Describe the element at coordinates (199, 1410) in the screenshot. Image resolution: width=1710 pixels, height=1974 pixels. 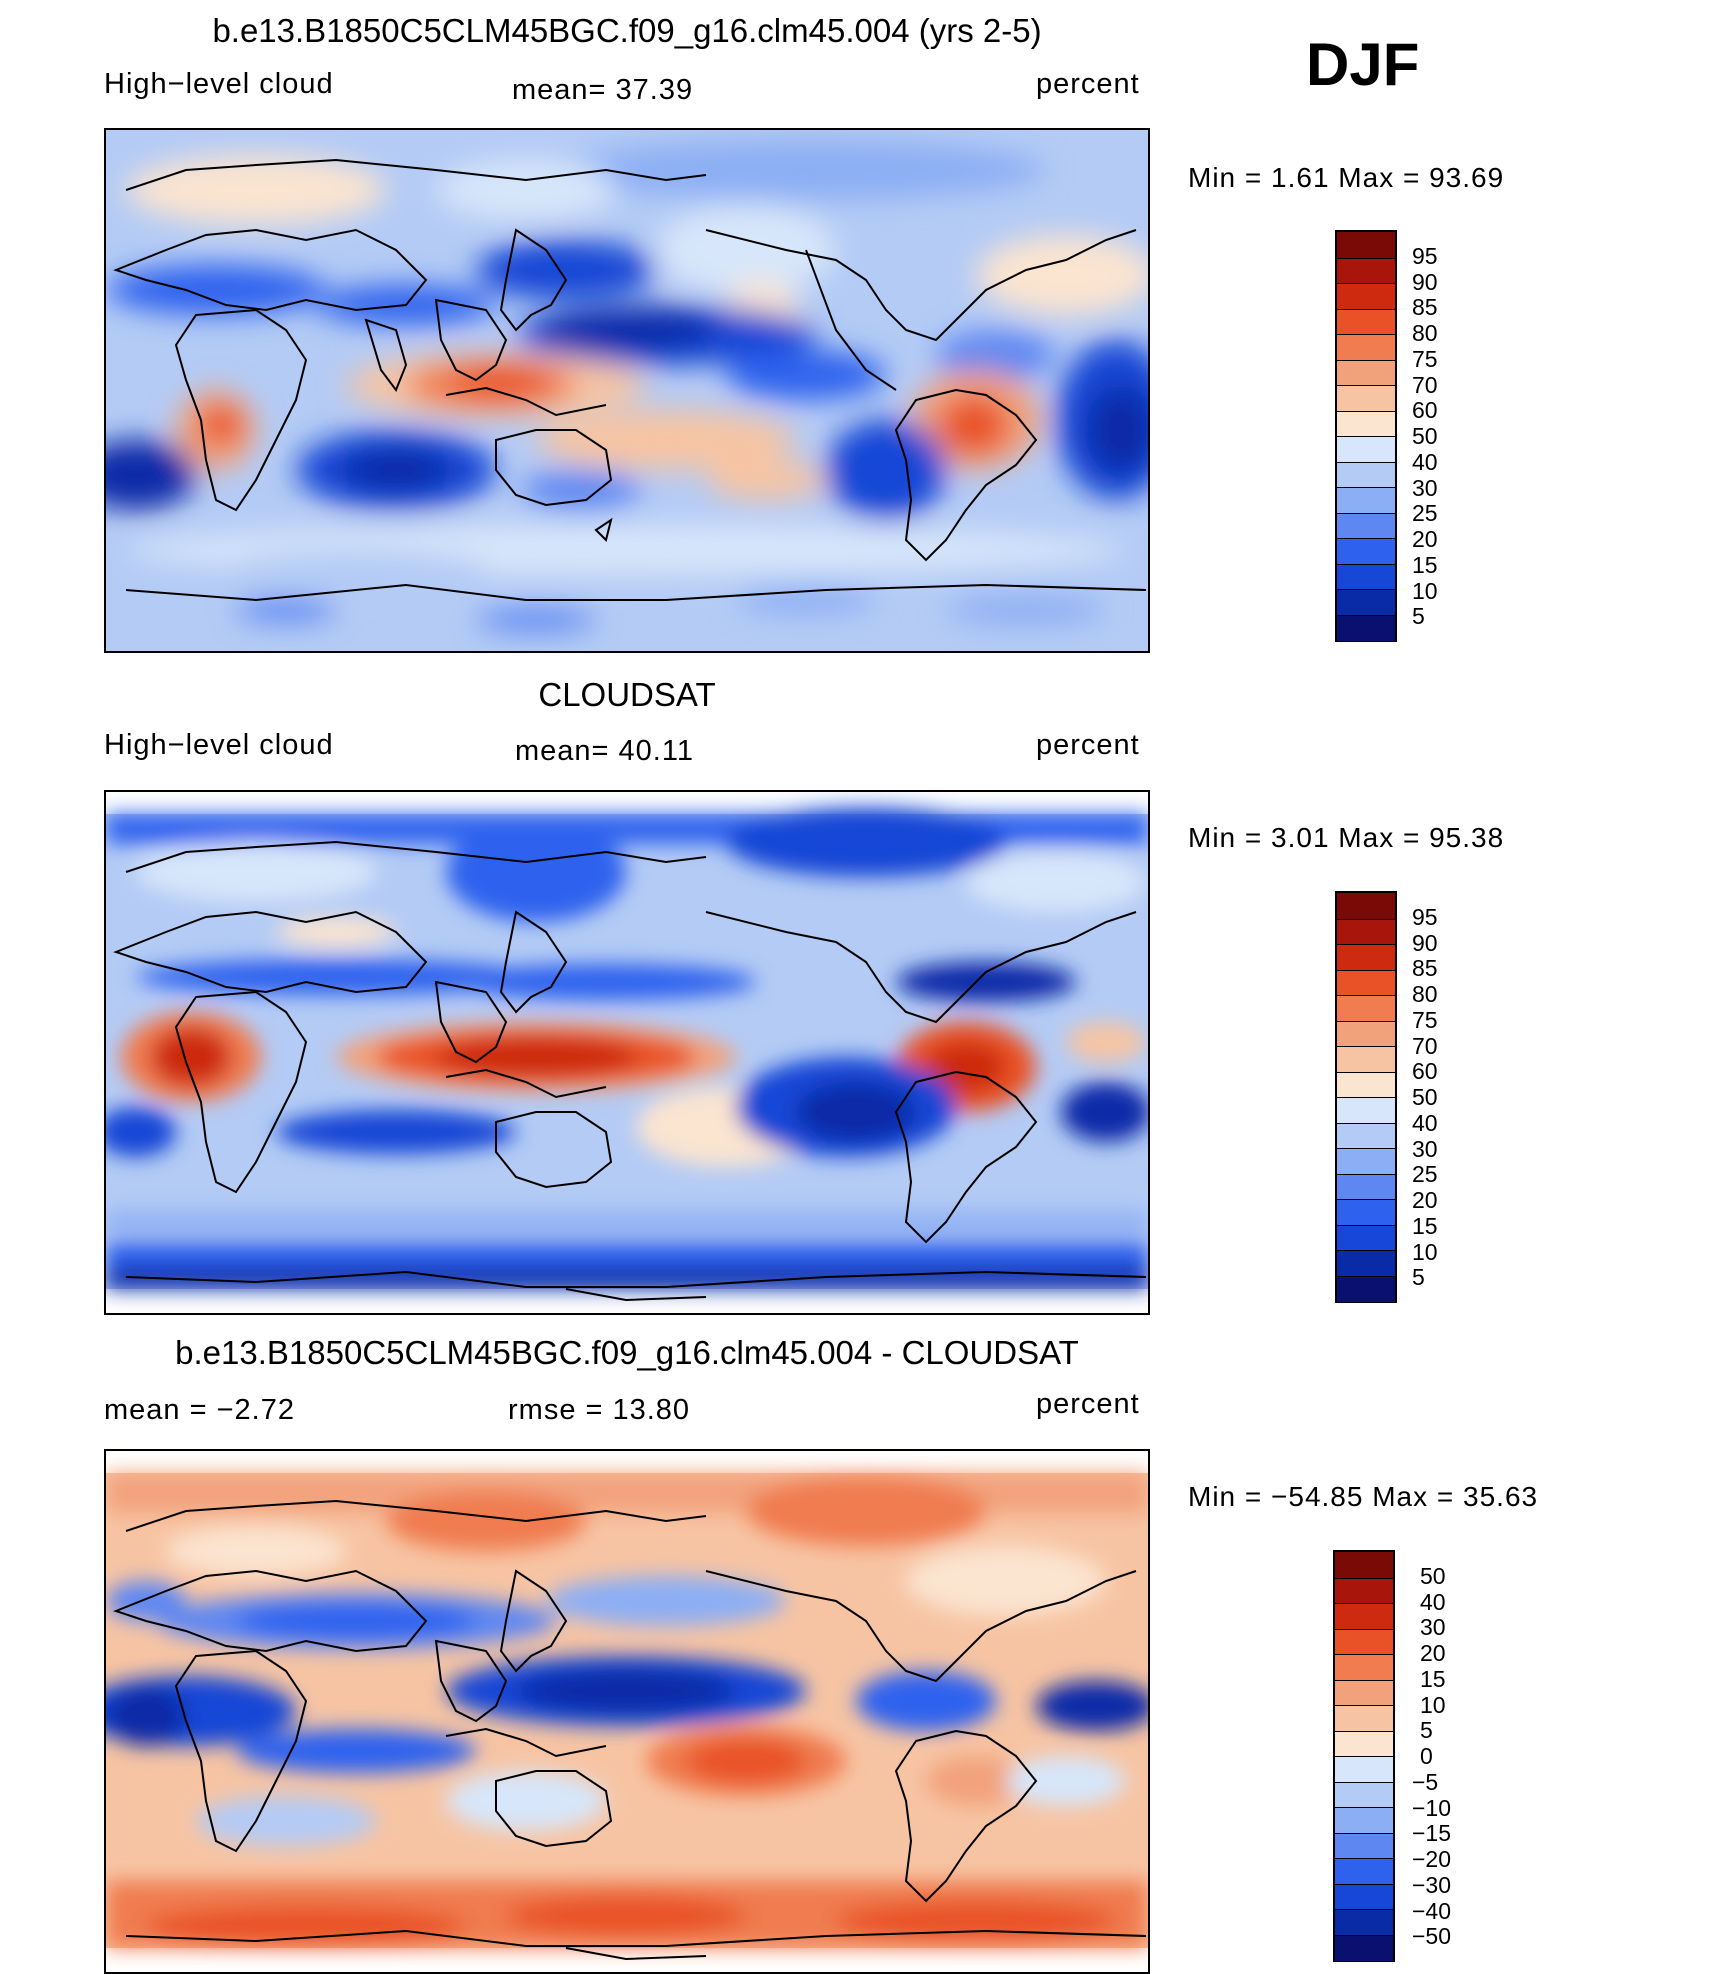
I see `panel3-mean-label: mean = −2.72` at that location.